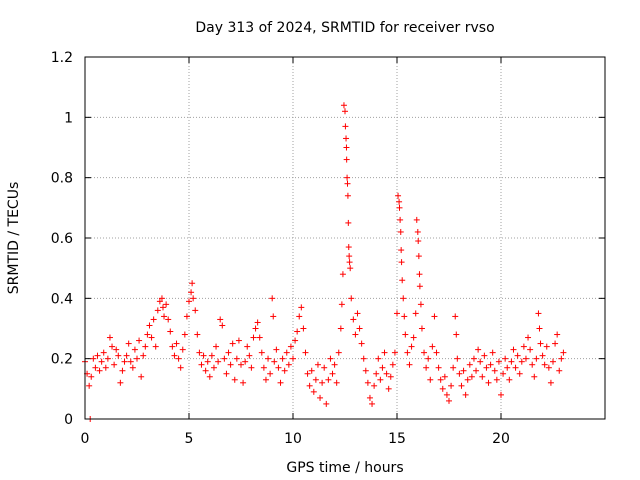 The image size is (640, 480). I want to click on x-tick-label: 20, so click(501, 439).